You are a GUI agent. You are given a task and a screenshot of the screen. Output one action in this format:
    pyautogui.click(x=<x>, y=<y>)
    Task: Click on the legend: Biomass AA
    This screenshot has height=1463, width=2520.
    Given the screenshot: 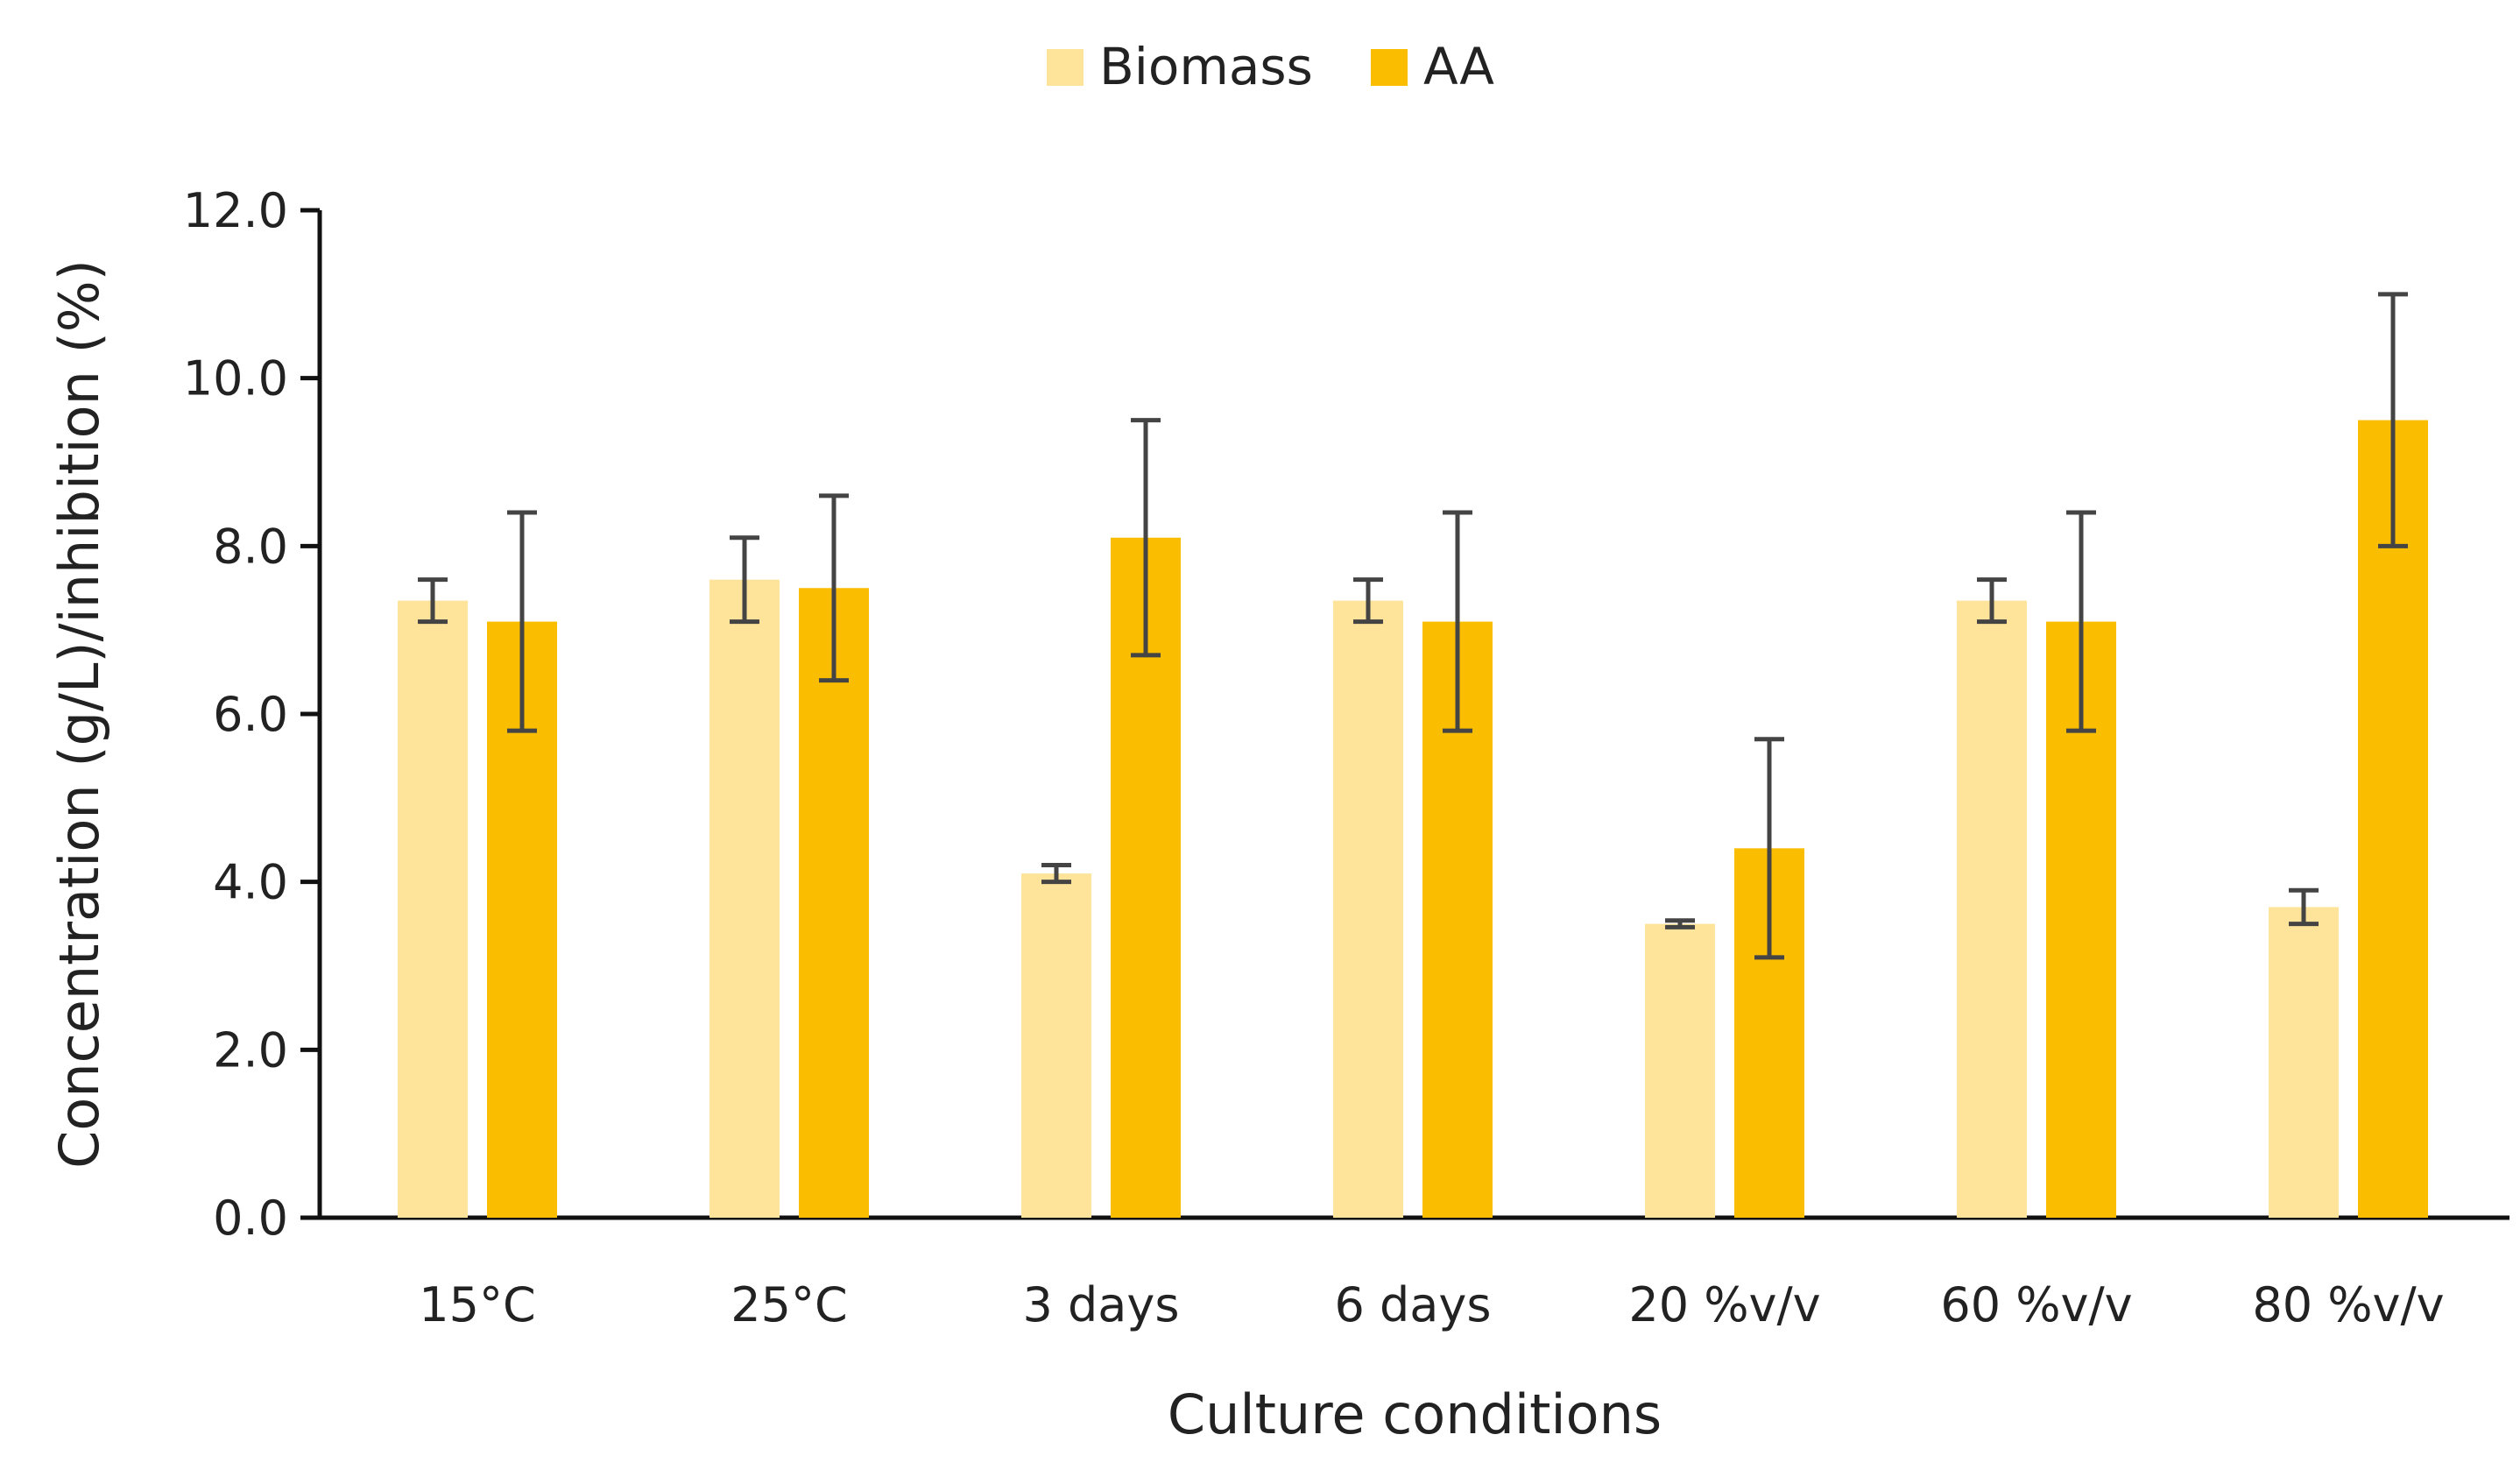 What is the action you would take?
    pyautogui.click(x=1270, y=67)
    